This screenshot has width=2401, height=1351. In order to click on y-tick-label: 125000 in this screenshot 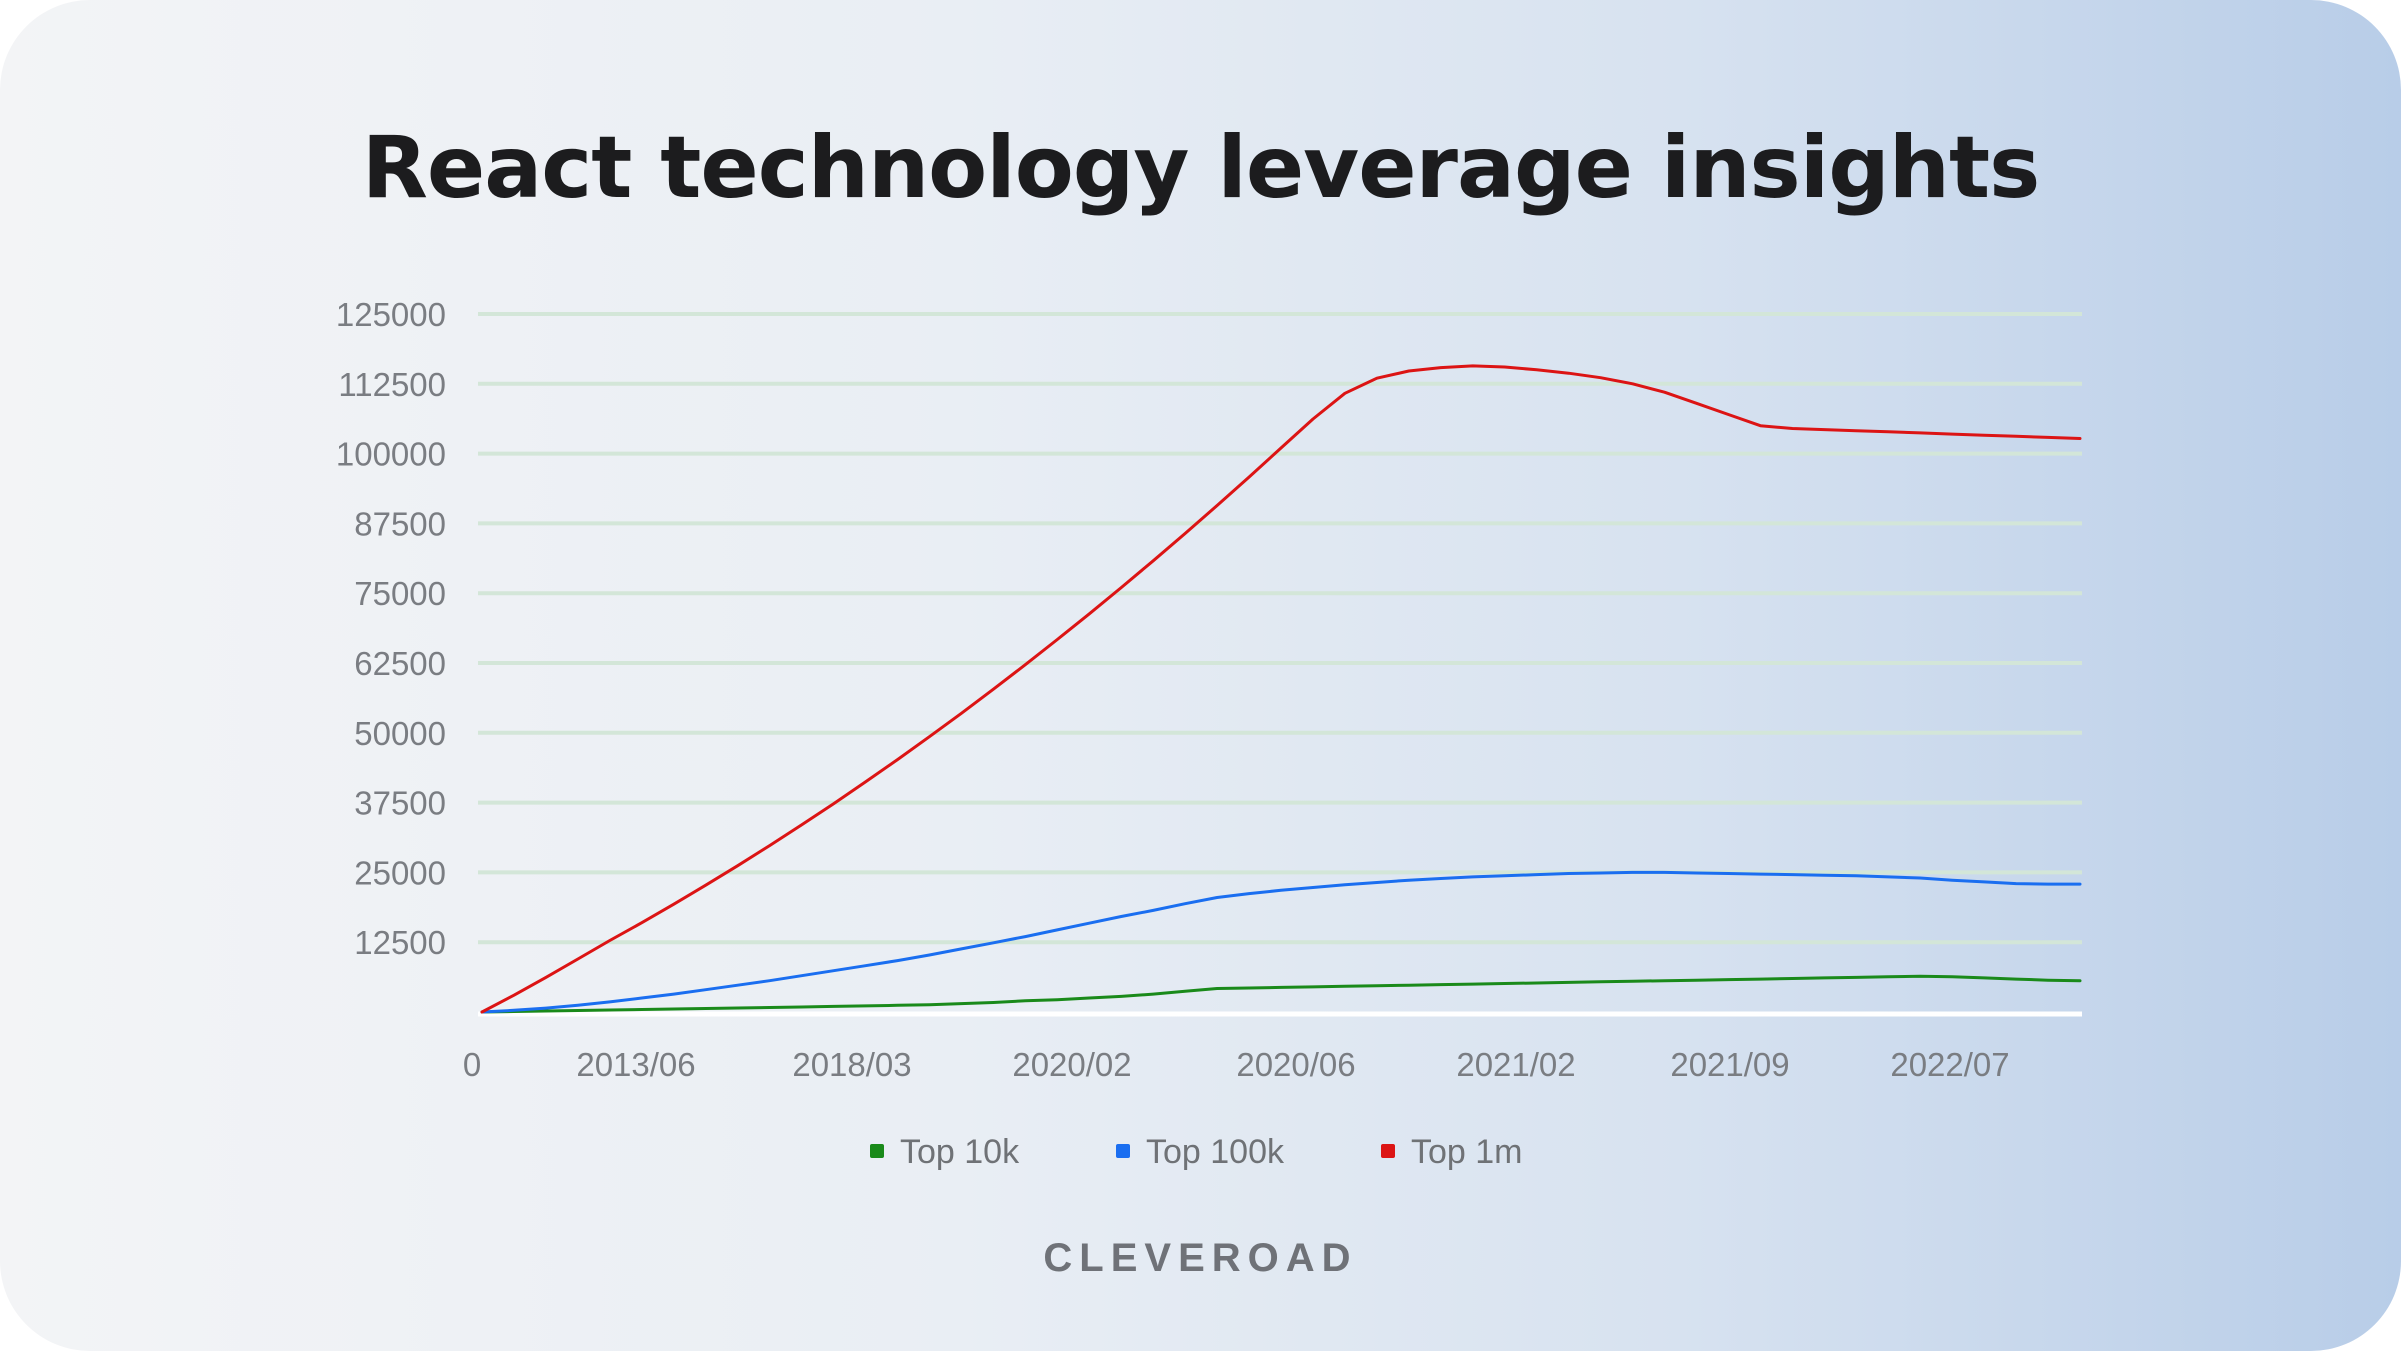, I will do `click(391, 314)`.